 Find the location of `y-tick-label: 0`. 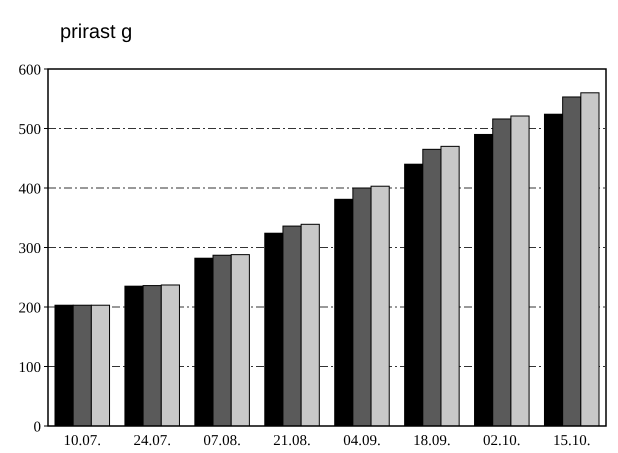

y-tick-label: 0 is located at coordinates (37, 427).